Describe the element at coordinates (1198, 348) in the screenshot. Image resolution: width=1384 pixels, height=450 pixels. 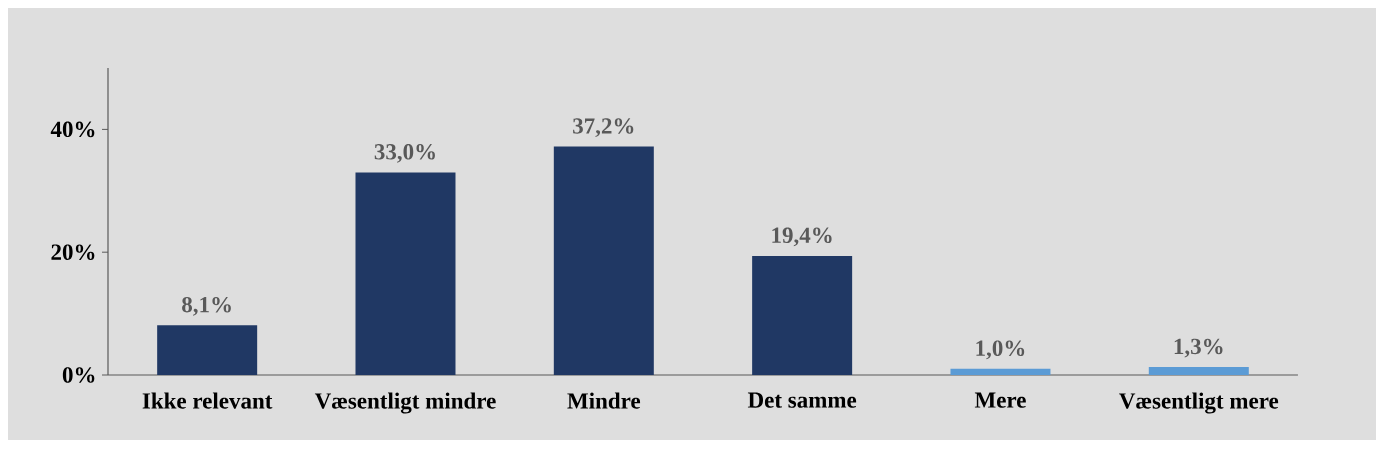
I see `data-label: 1,3%` at that location.